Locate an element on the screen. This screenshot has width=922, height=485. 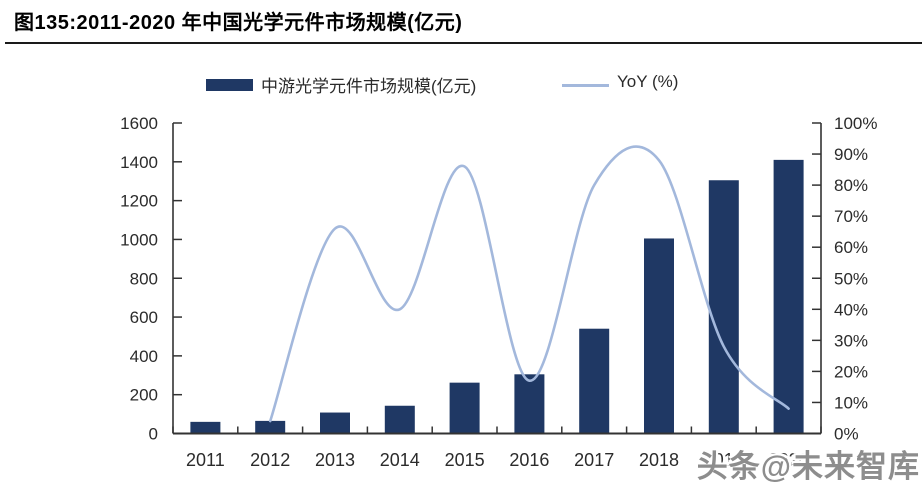
bar-2019 is located at coordinates (723, 307).